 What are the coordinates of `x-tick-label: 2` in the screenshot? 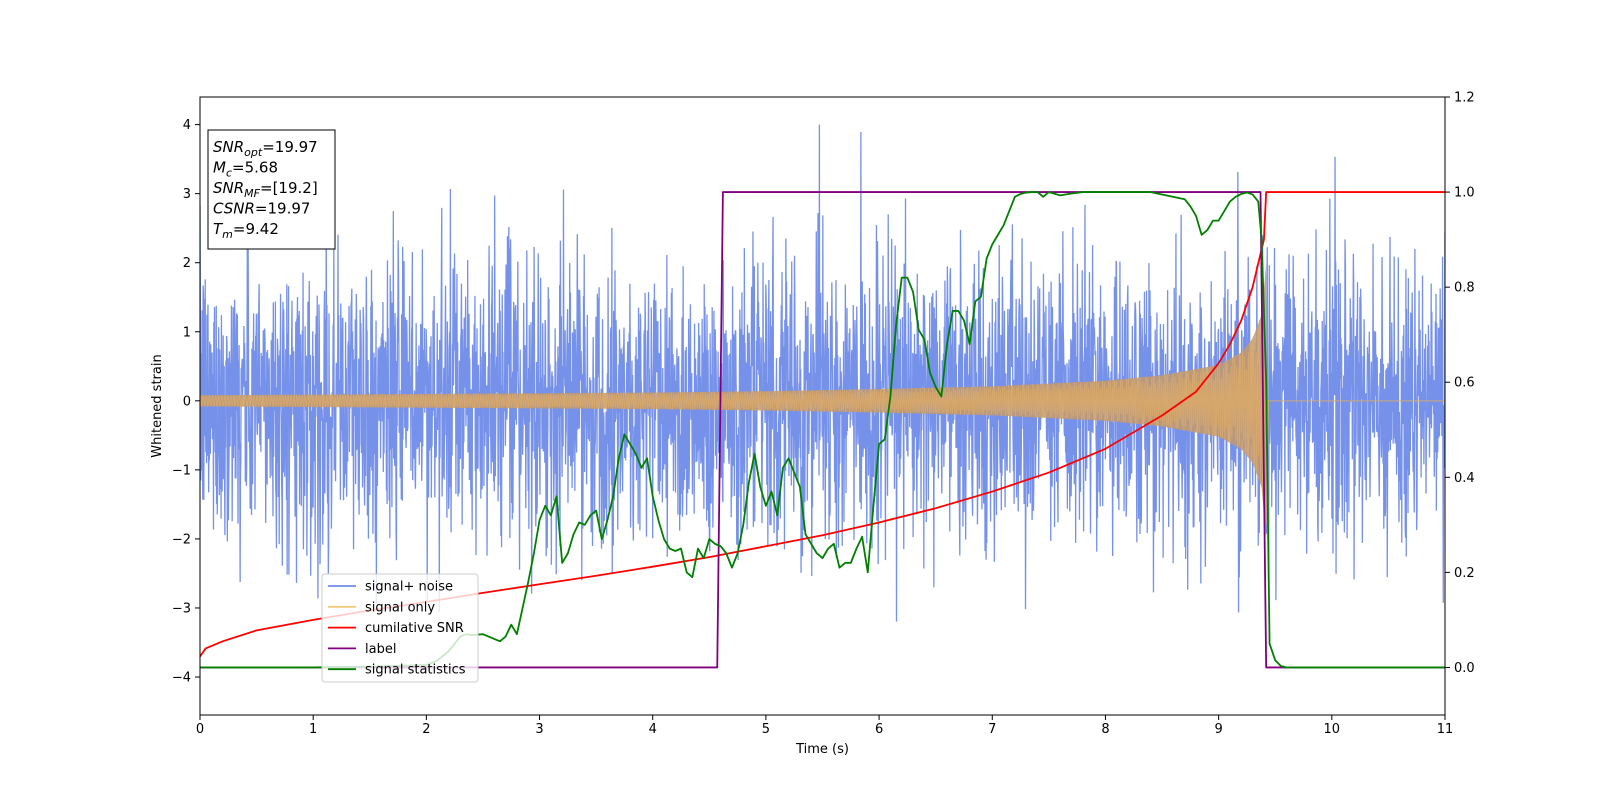 It's located at (426, 729).